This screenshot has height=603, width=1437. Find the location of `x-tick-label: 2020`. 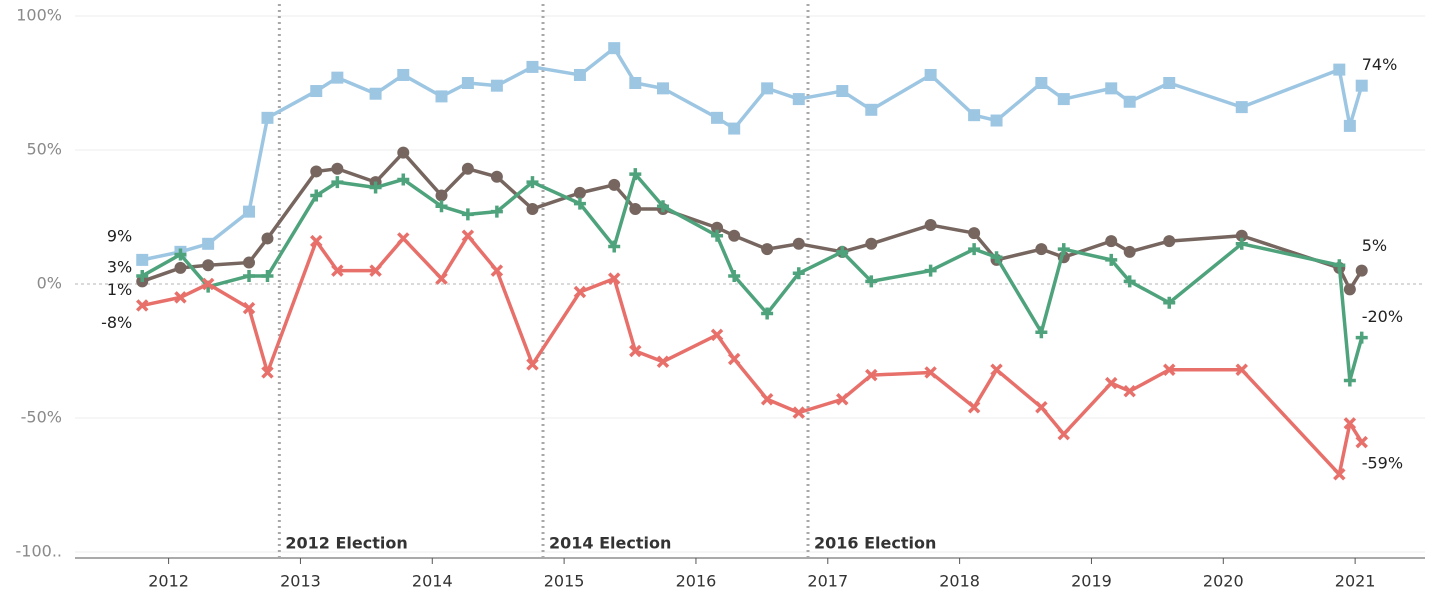

x-tick-label: 2020 is located at coordinates (1223, 581).